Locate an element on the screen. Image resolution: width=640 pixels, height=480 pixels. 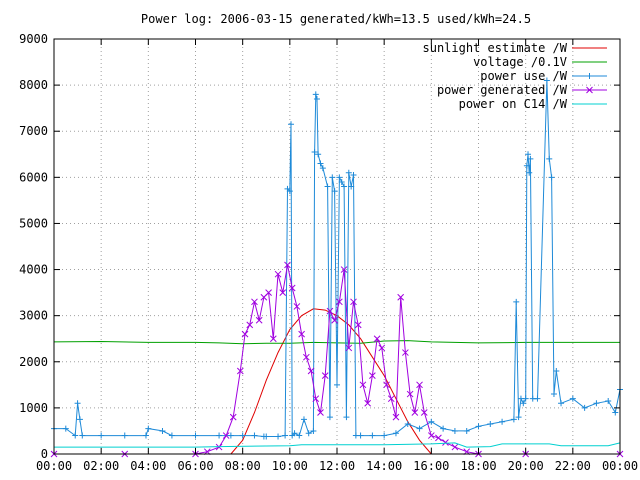
x-tick-label: 14:00 is located at coordinates (384, 466).